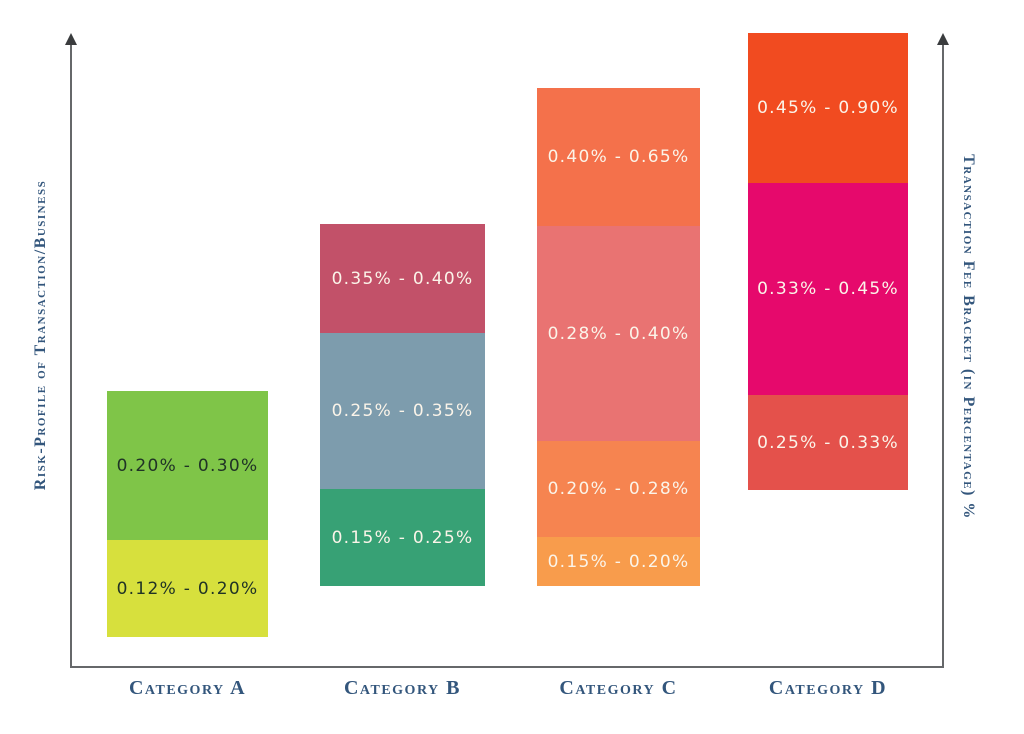  I want to click on segment-label: 0.25% - 0.33%, so click(828, 442).